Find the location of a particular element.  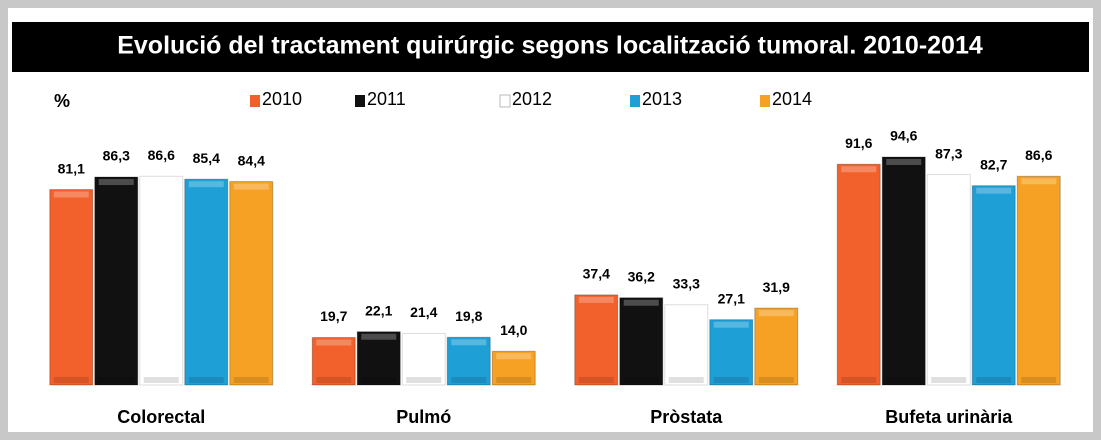

value-label: 14,0 is located at coordinates (513, 330).